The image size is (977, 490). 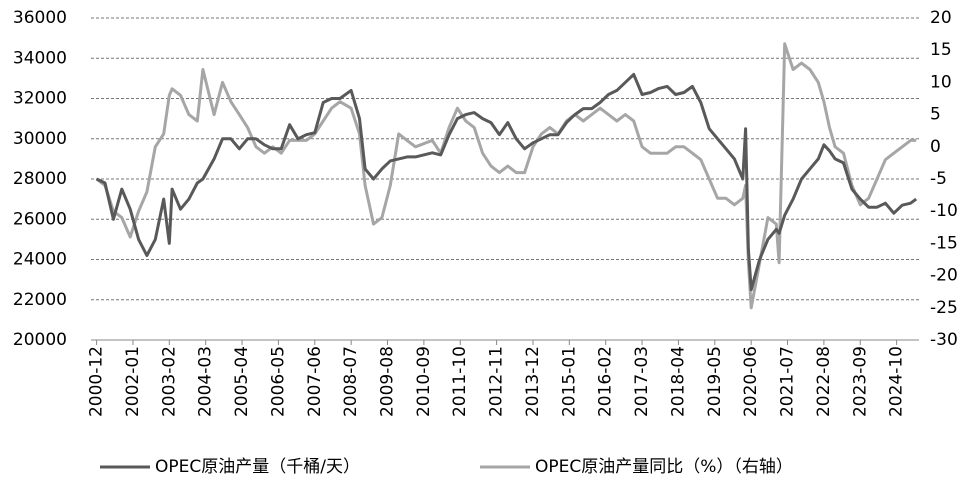 I want to click on x-tick-label: 2010-09, so click(x=424, y=381).